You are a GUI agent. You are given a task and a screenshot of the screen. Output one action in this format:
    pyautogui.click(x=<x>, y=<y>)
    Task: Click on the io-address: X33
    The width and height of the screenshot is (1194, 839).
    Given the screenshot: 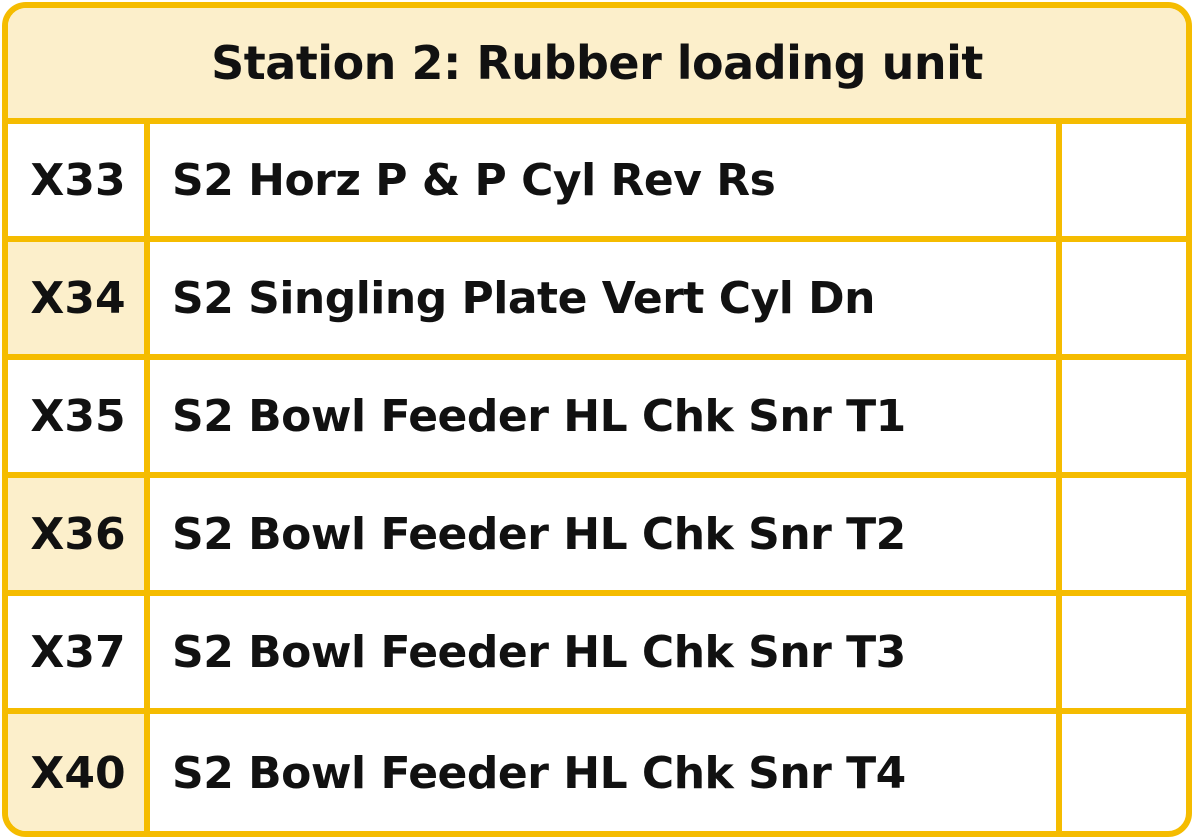 What is the action you would take?
    pyautogui.click(x=79, y=180)
    